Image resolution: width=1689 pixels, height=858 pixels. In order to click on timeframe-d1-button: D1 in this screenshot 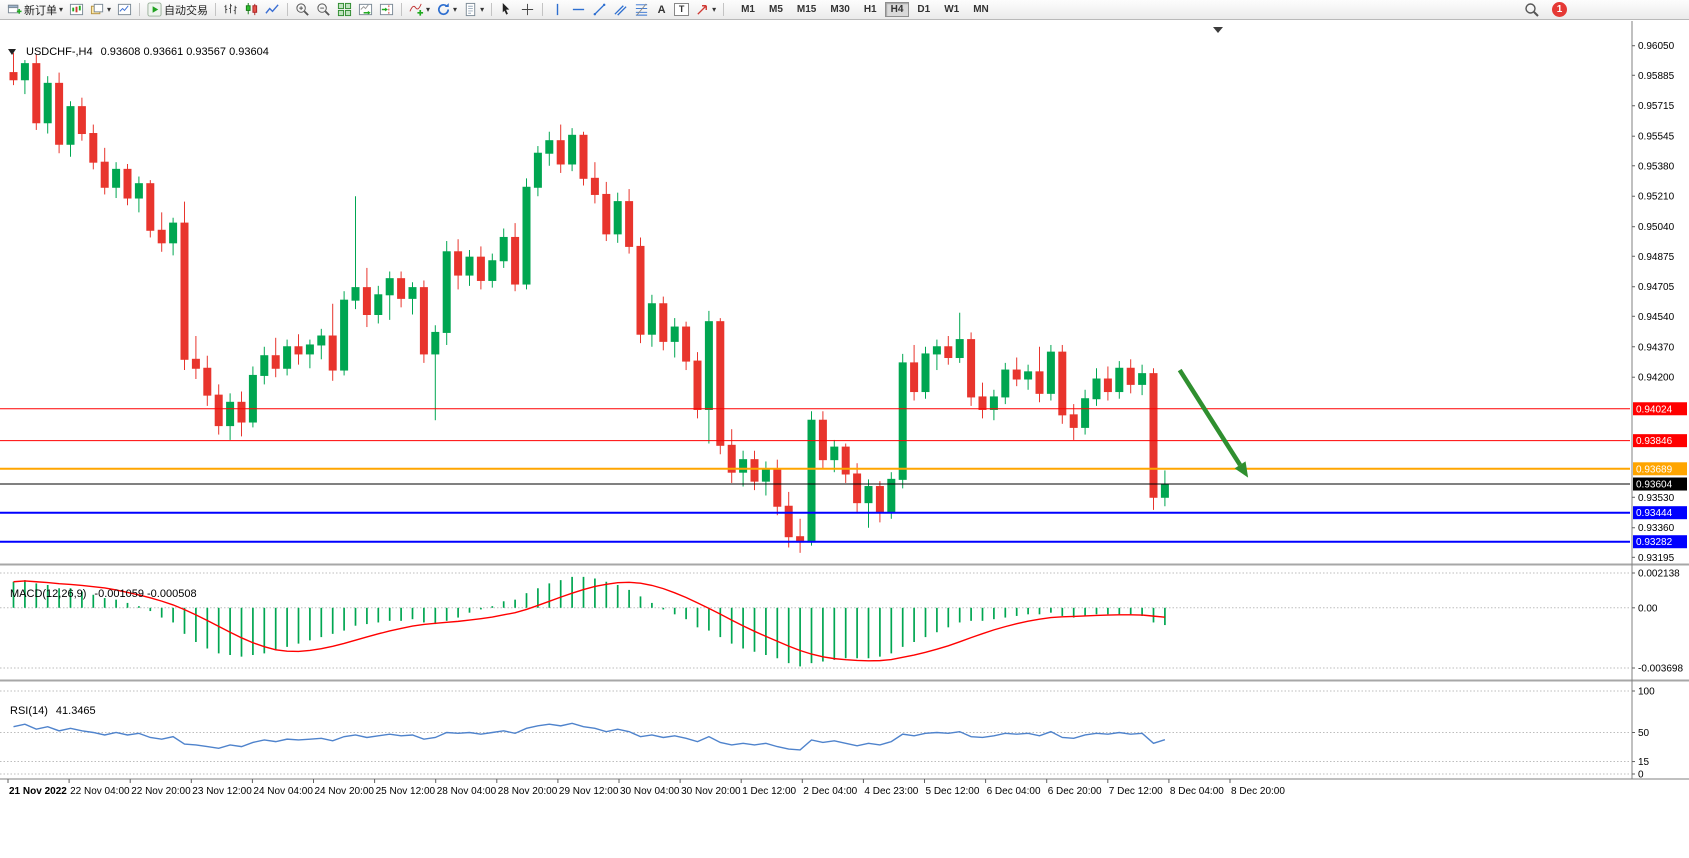, I will do `click(924, 9)`.